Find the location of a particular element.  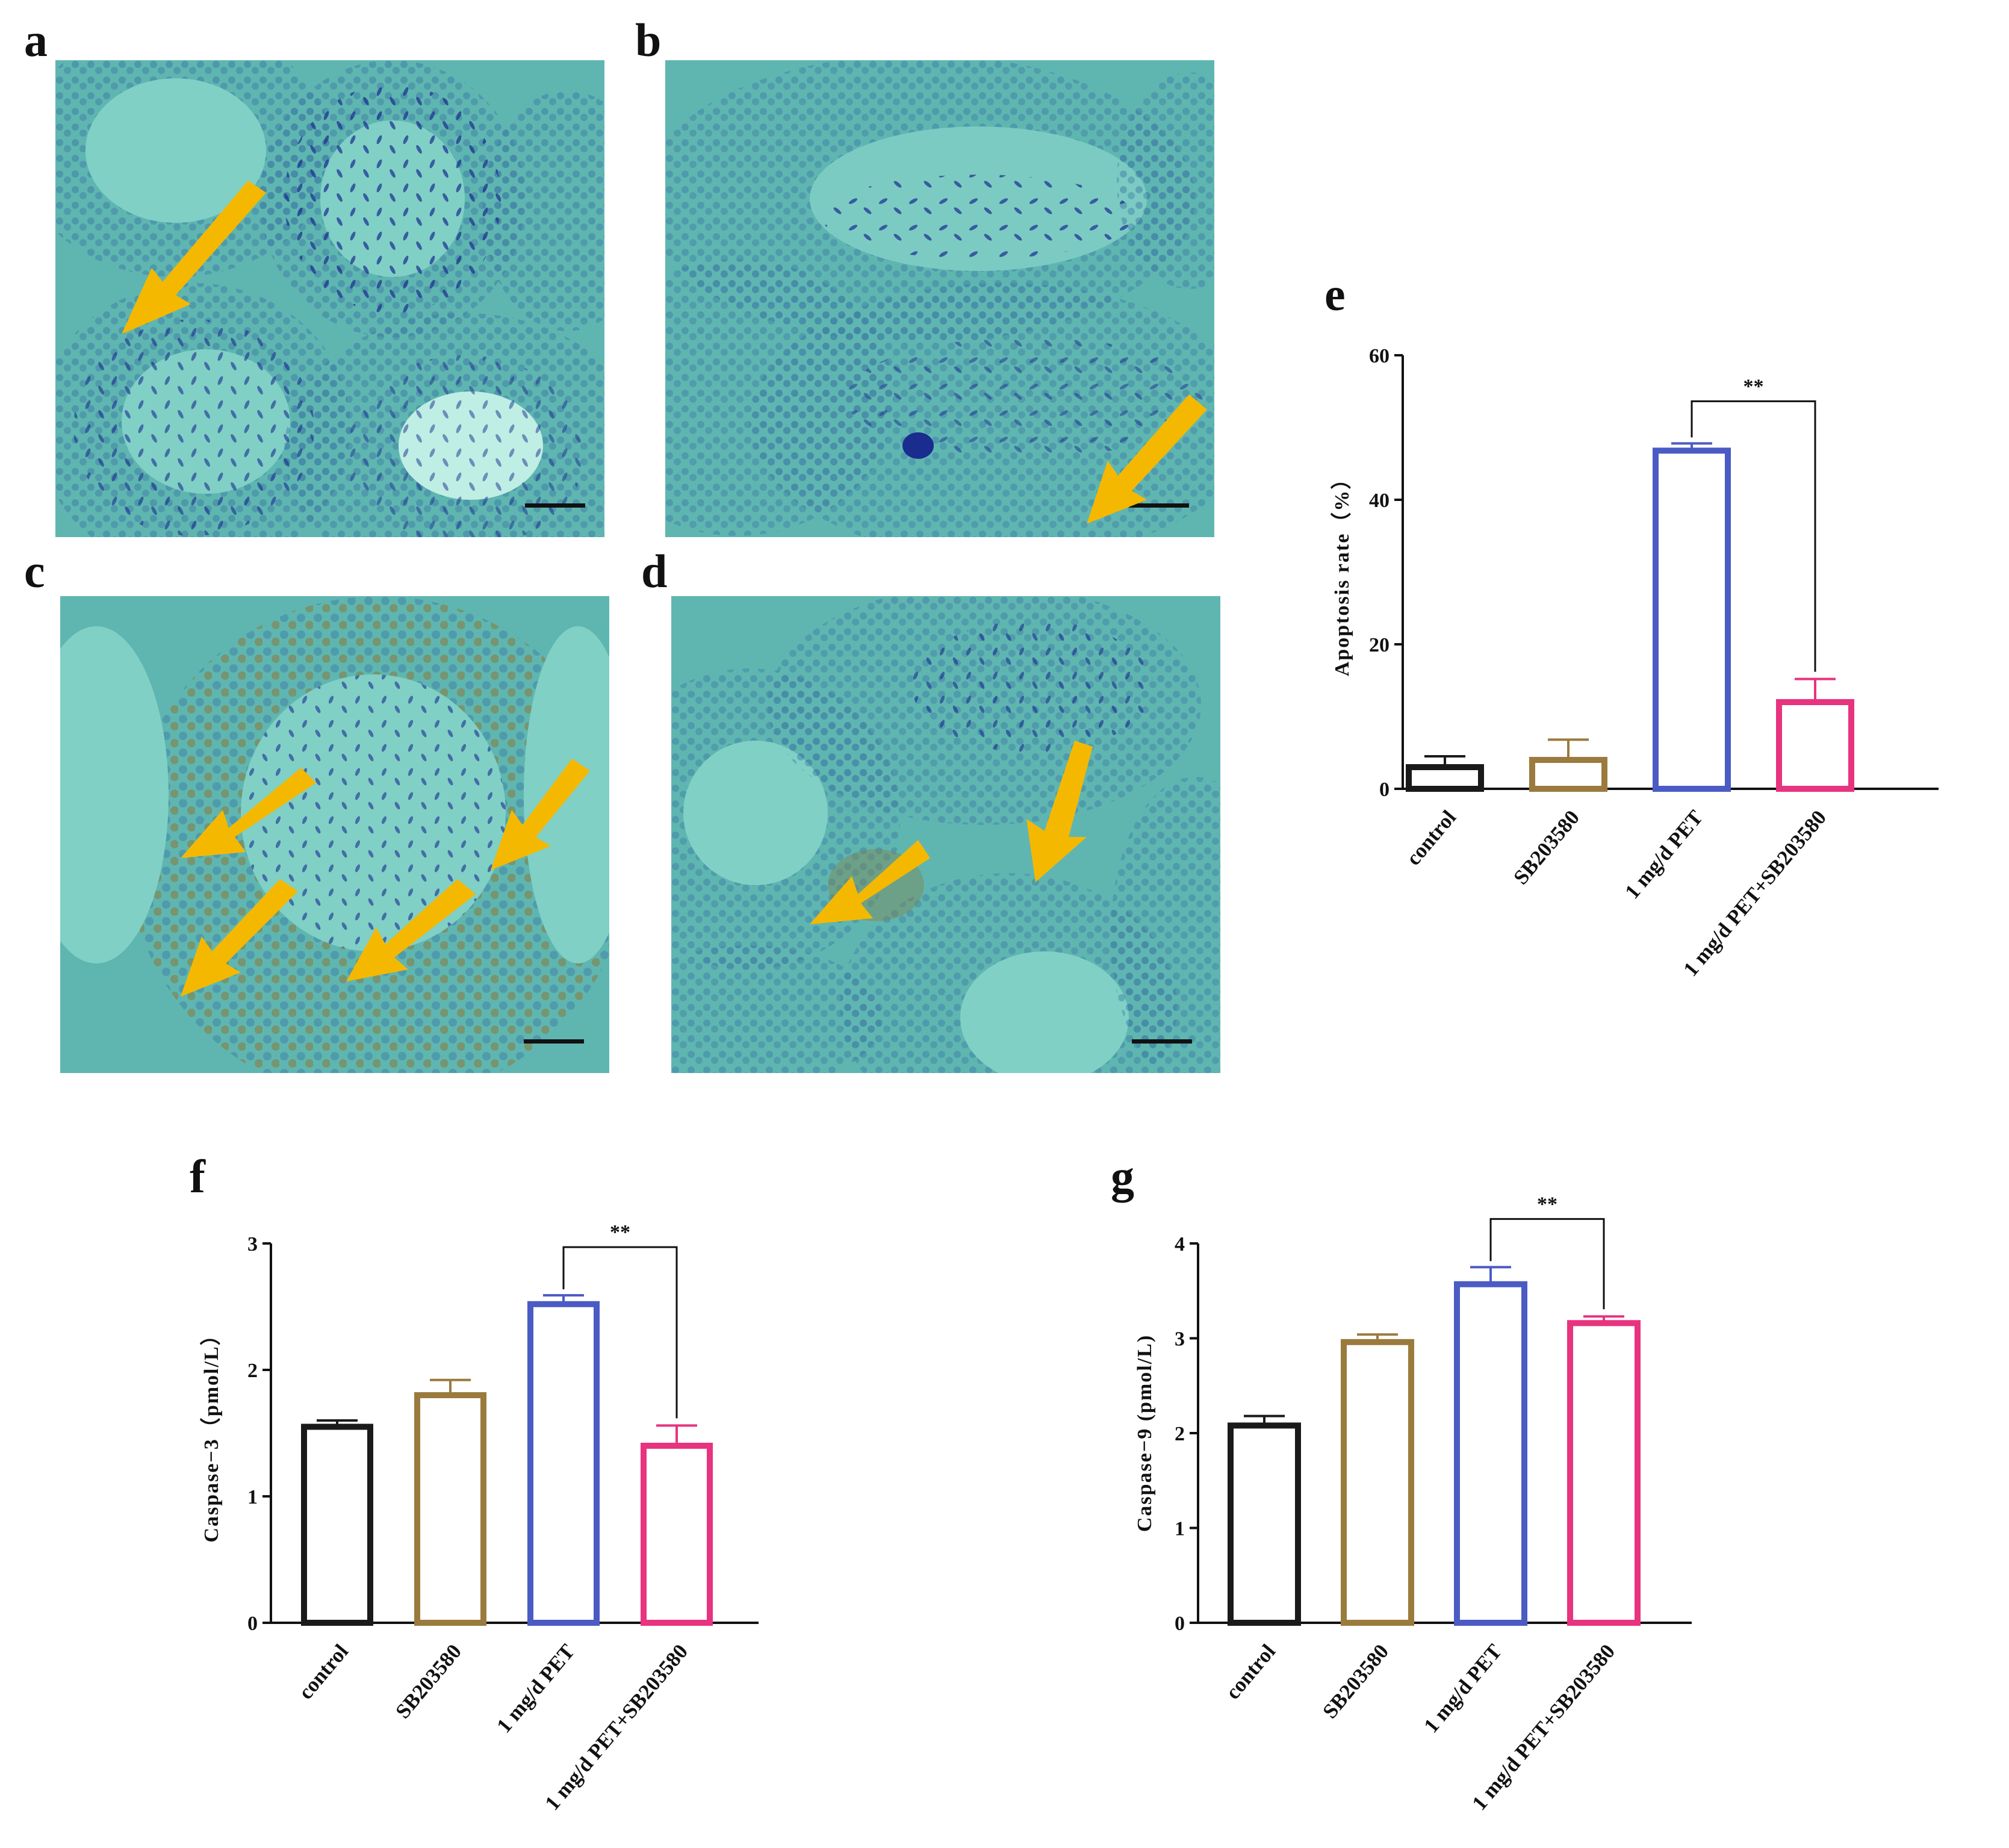

micrograph-a is located at coordinates (329, 299).